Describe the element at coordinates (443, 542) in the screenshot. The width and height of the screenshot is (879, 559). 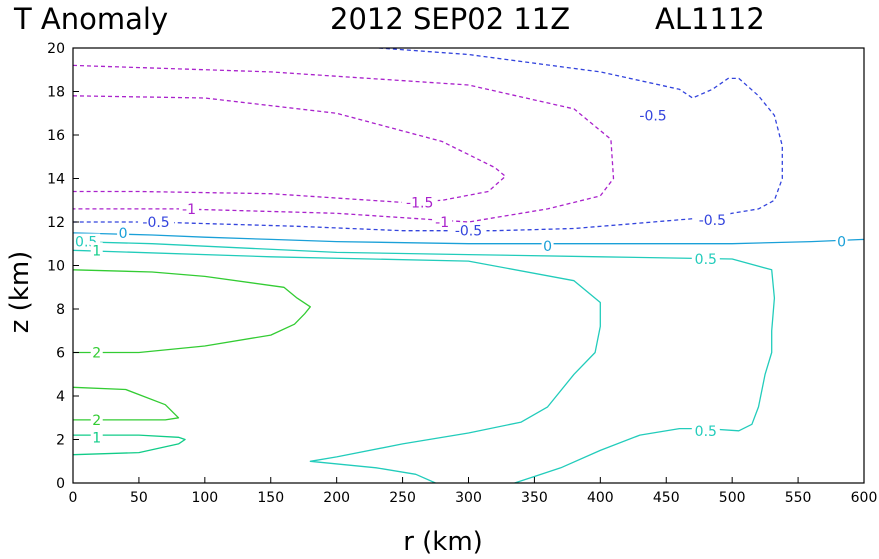
I see `x-axis-title: r (km)` at that location.